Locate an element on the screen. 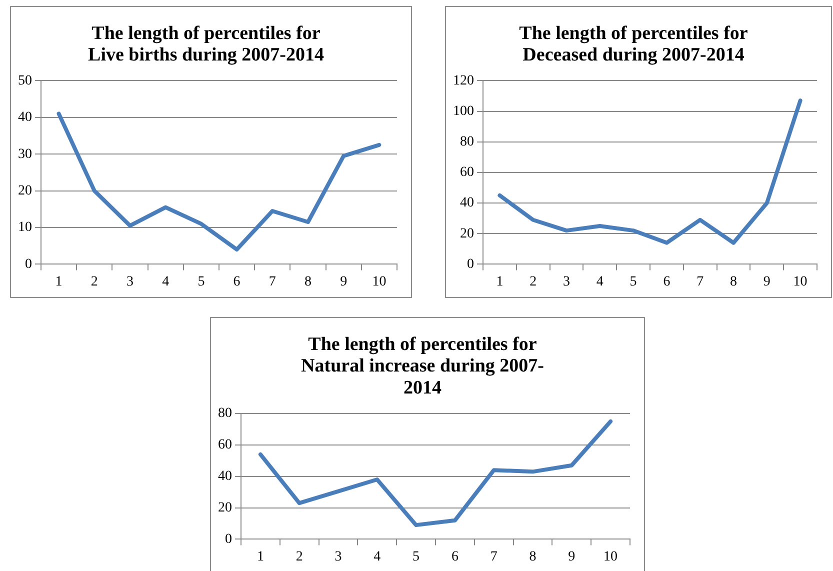  y-tick-label: 50 is located at coordinates (25, 80).